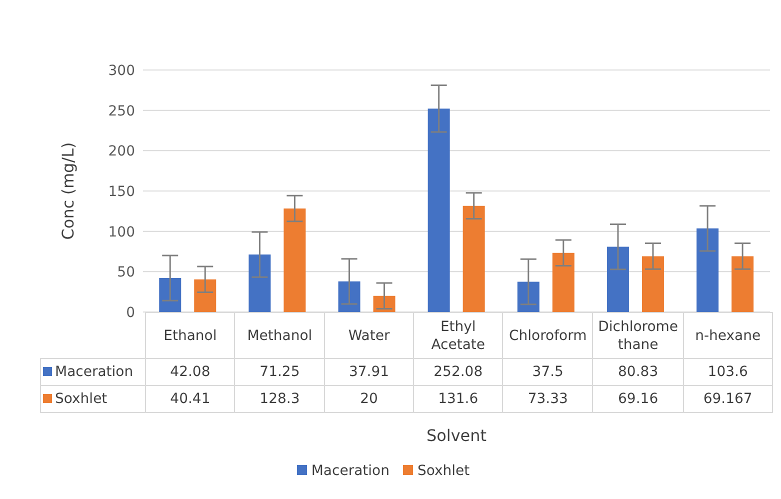 This screenshot has width=781, height=499. Describe the element at coordinates (638, 399) in the screenshot. I see `data-label: 69.16` at that location.